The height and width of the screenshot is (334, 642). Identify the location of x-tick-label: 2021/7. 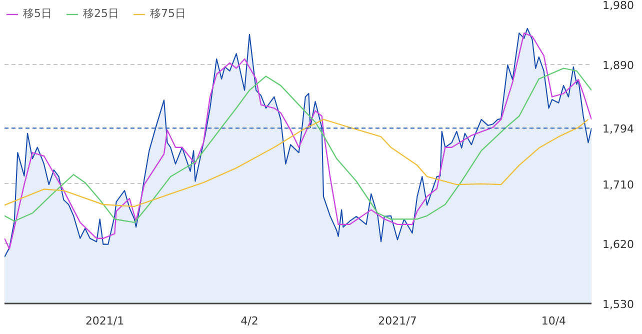
(397, 321).